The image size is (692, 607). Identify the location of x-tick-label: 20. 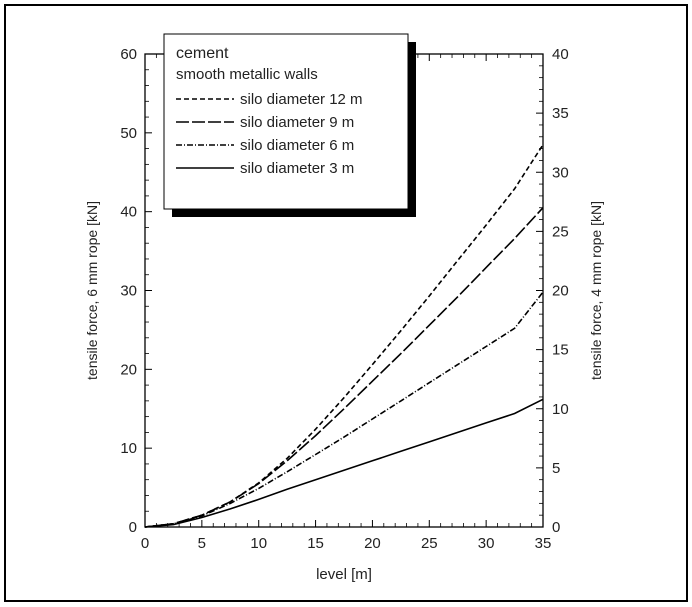
(372, 543).